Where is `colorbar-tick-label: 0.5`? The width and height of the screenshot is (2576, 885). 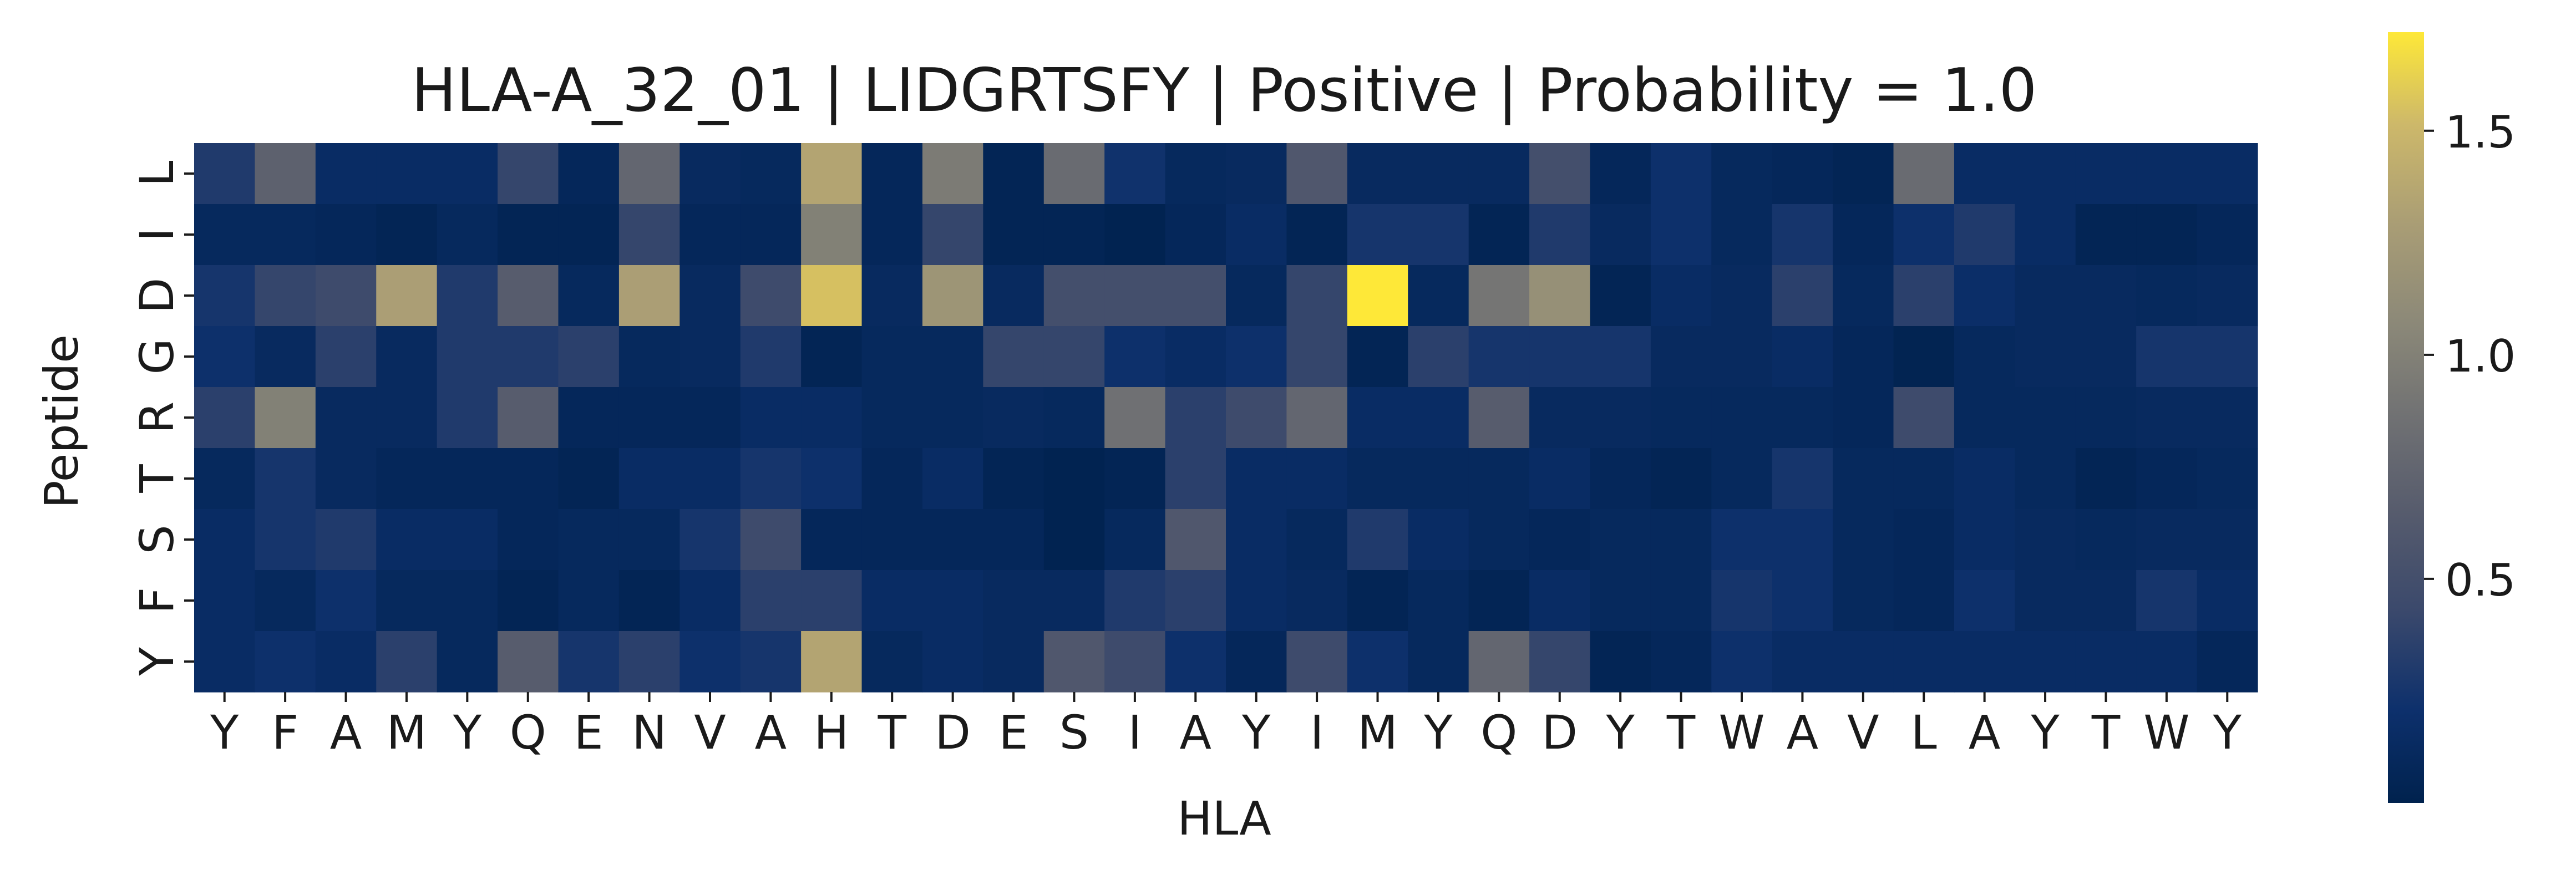 colorbar-tick-label: 0.5 is located at coordinates (2480, 580).